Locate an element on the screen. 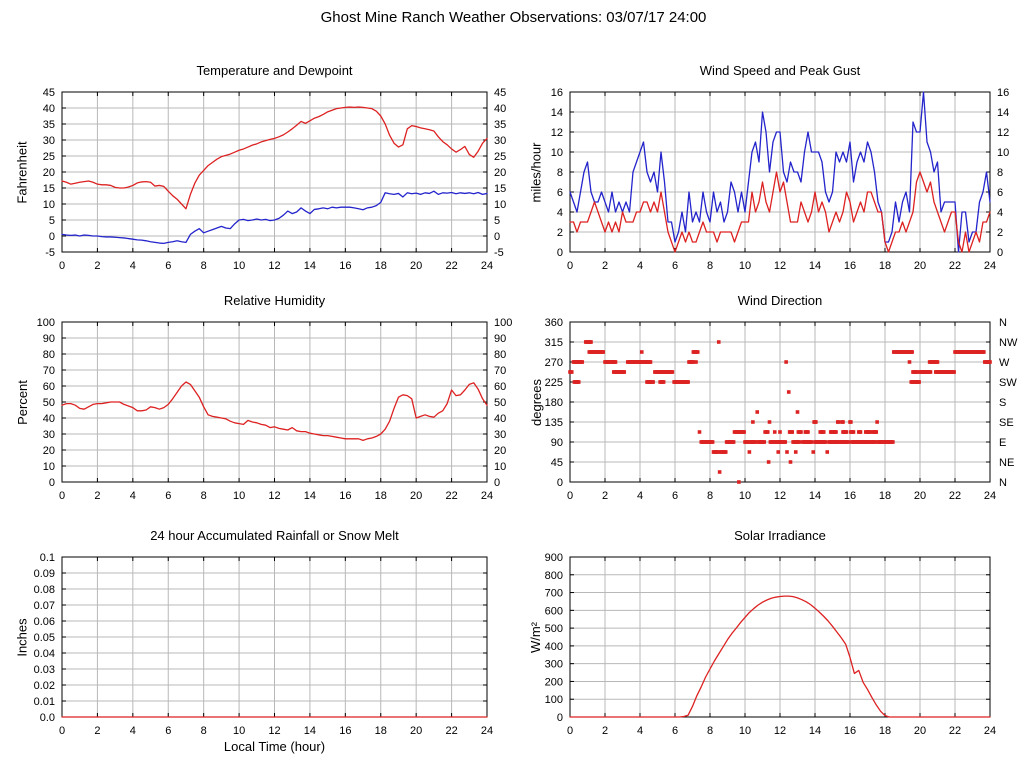 This screenshot has width=1027, height=772. svg-text: 15 is located at coordinates (500, 189).